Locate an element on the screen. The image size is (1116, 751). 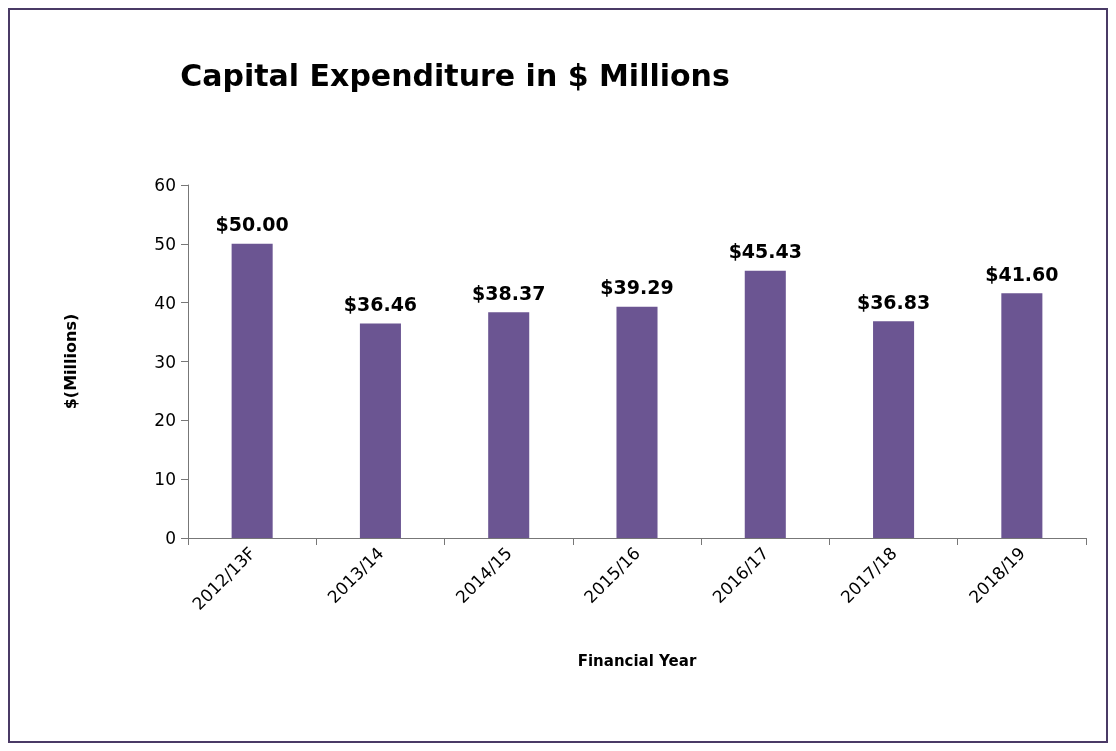
x-axis-title: Financial Year is located at coordinates (637, 660).